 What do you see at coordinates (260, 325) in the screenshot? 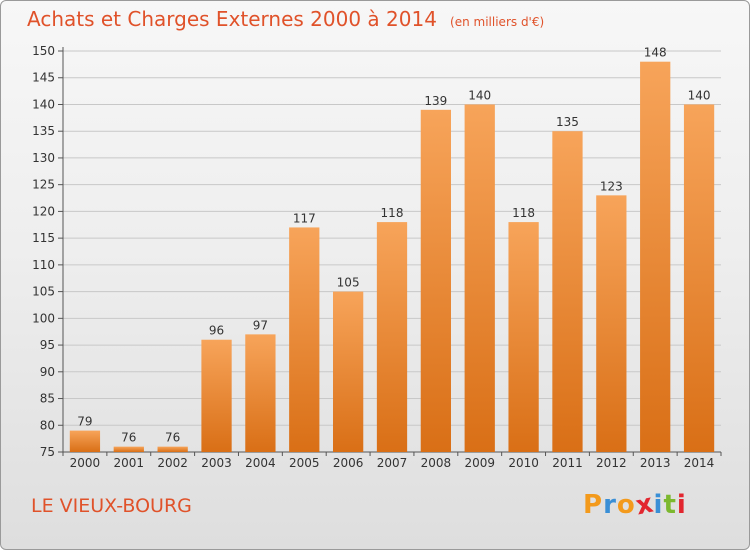
I see `data-label-2004: 97` at bounding box center [260, 325].